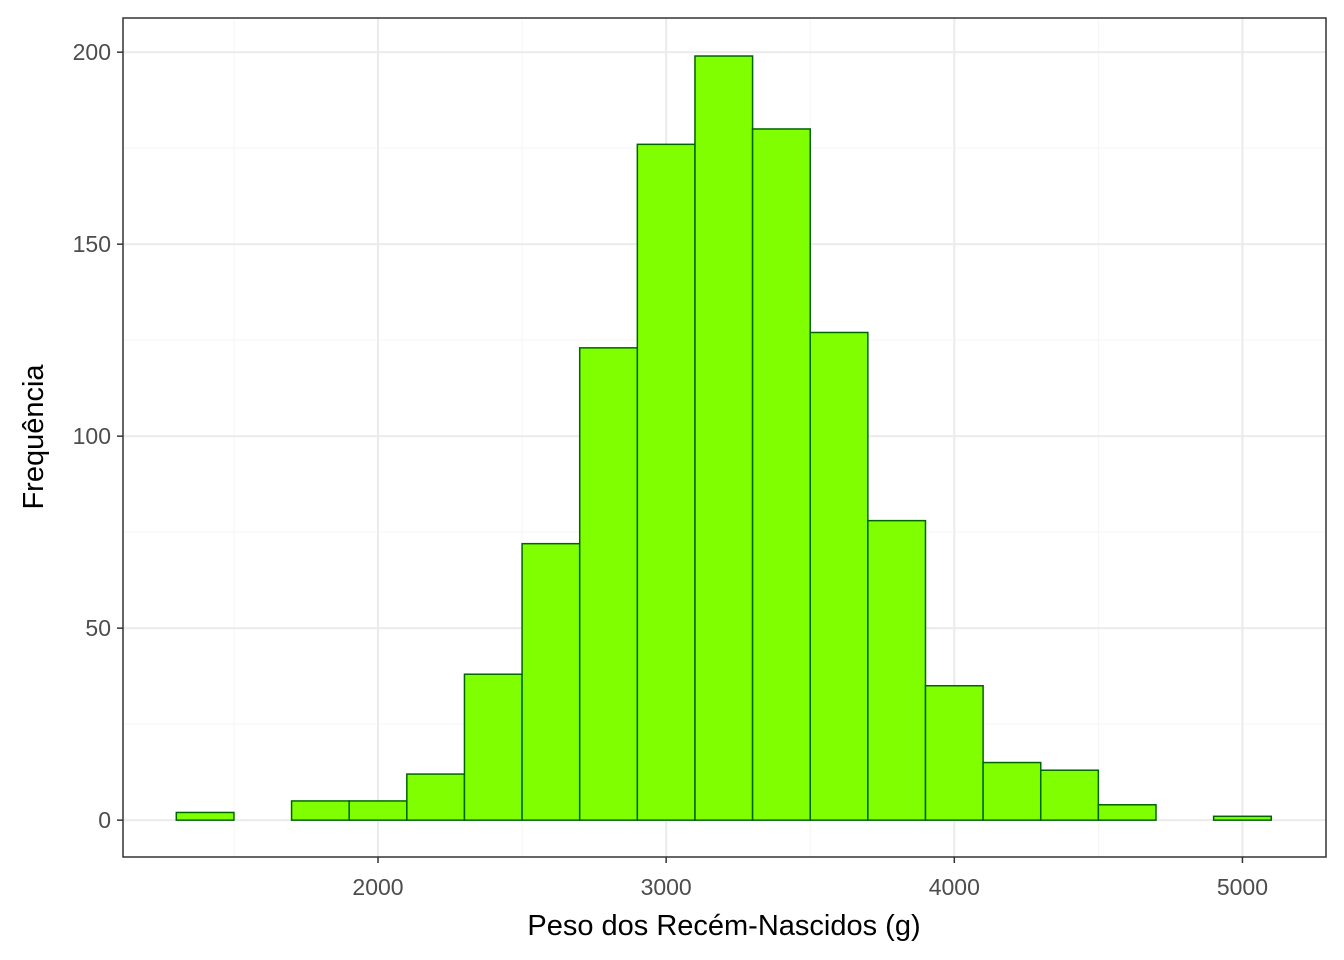 Image resolution: width=1344 pixels, height=960 pixels. What do you see at coordinates (377, 887) in the screenshot?
I see `x-tick-label: 2000` at bounding box center [377, 887].